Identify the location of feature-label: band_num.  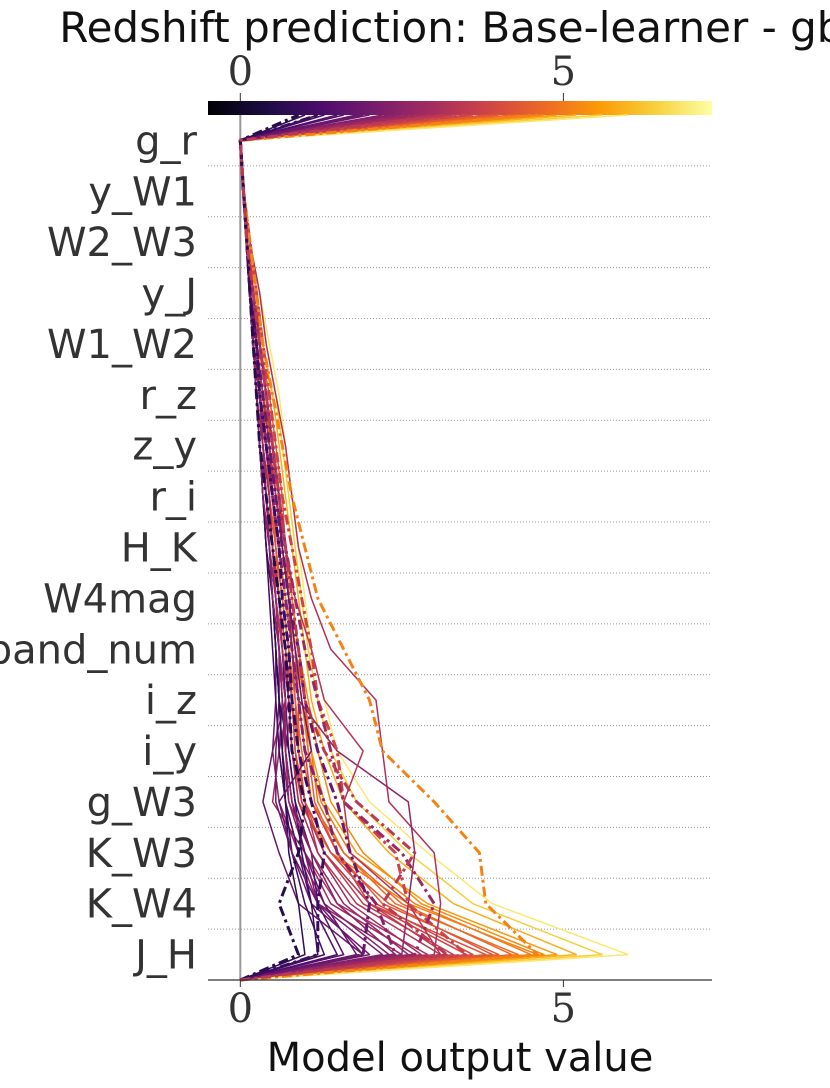
(98, 650).